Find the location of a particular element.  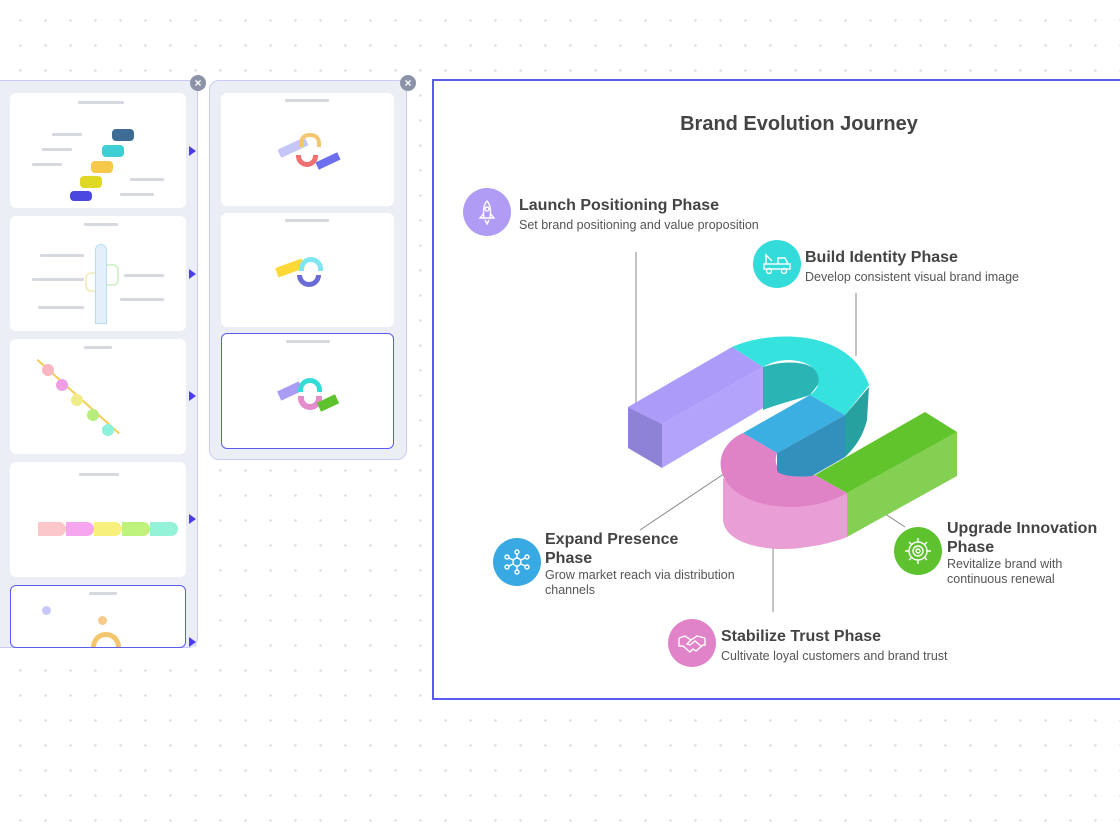

phase-desc: Revitalize brand with continuous renewal is located at coordinates (1005, 571).